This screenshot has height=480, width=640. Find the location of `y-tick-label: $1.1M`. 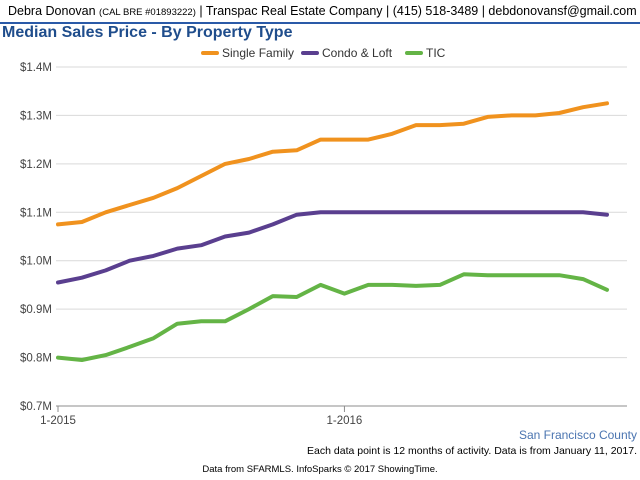

y-tick-label: $1.1M is located at coordinates (36, 213).